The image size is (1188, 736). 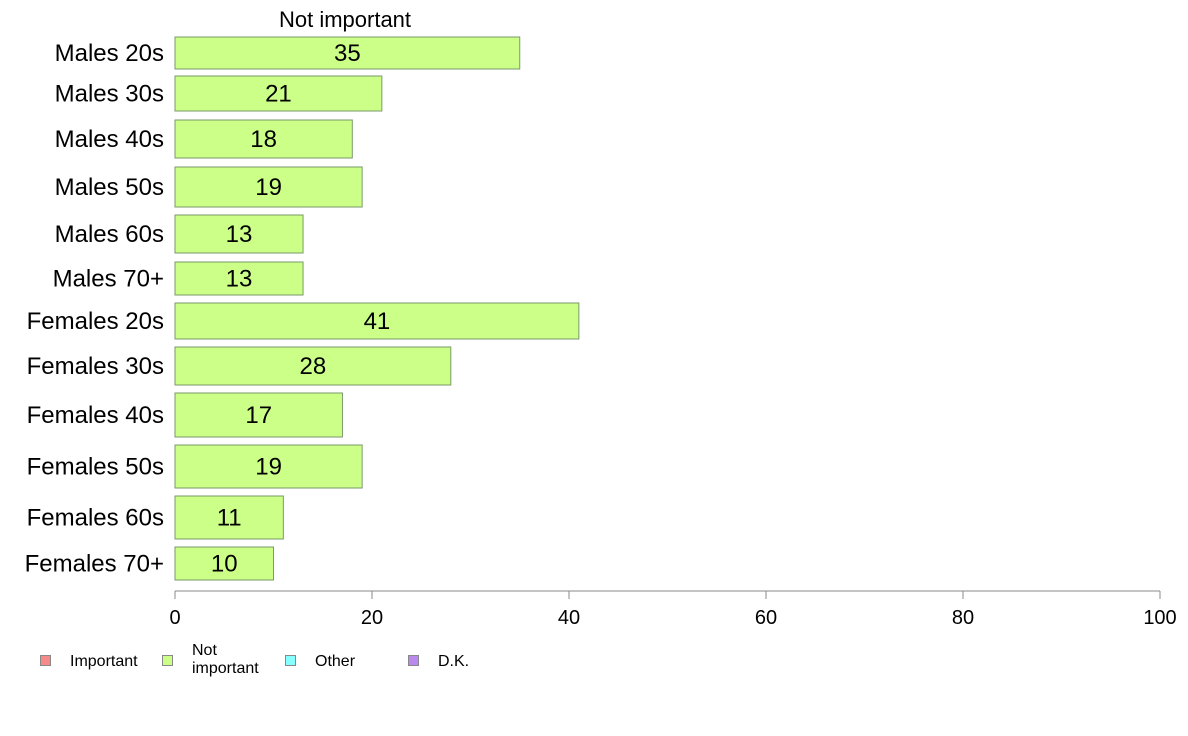 I want to click on bar-males-60s, so click(x=239, y=234).